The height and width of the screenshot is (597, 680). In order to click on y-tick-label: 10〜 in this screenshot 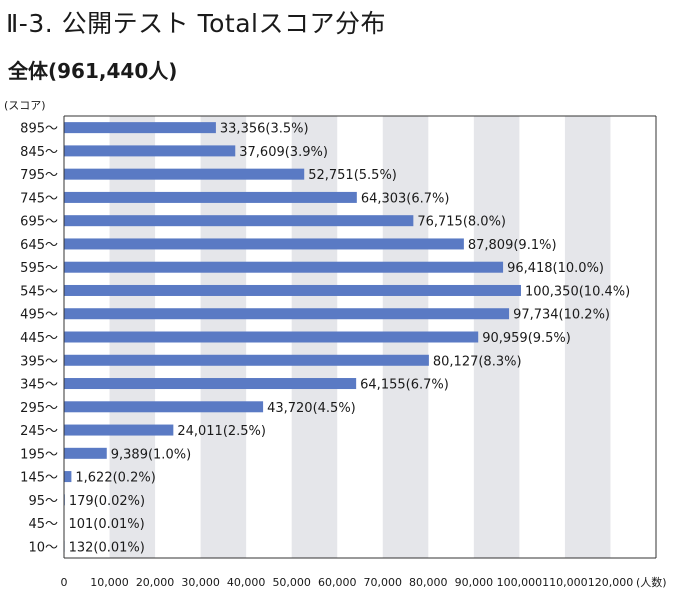, I will do `click(43, 547)`.